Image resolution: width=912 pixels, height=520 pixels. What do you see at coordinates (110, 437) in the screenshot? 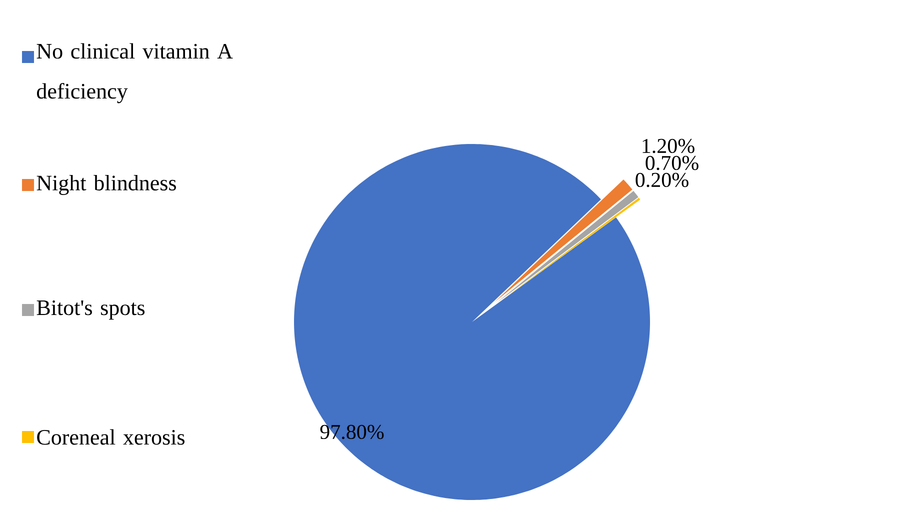
I see `legend-label: Coreneal xerosis` at bounding box center [110, 437].